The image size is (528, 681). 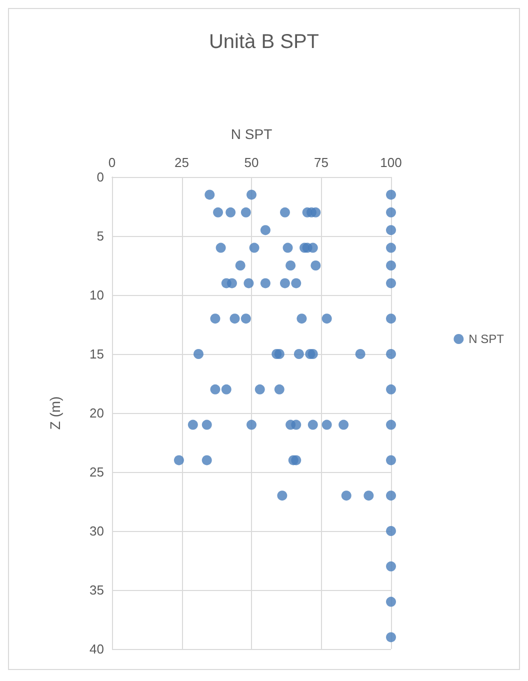 I want to click on y-tick-label: 15, so click(x=97, y=354).